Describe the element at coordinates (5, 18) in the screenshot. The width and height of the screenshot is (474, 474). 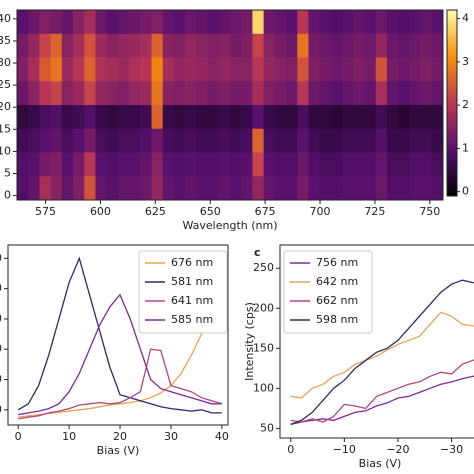
I see `y-tick-label: 40` at that location.